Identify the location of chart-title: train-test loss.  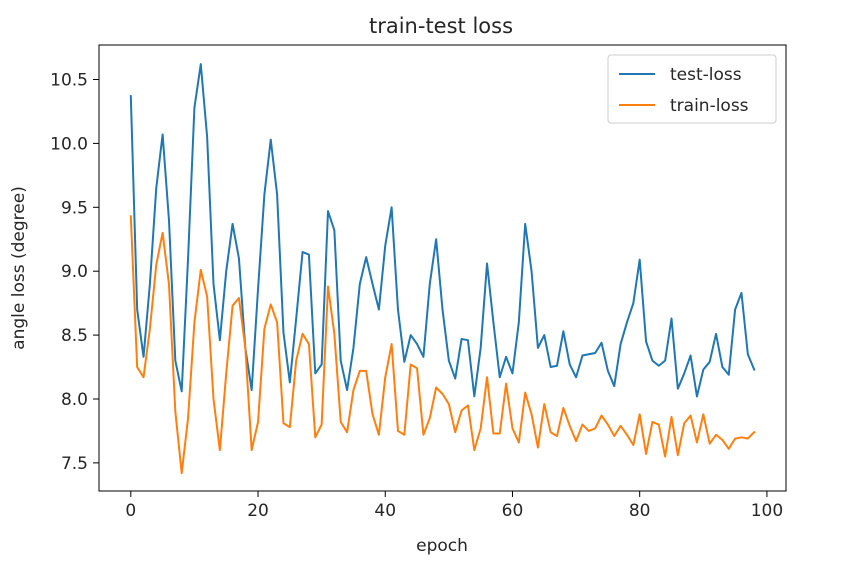
(441, 26).